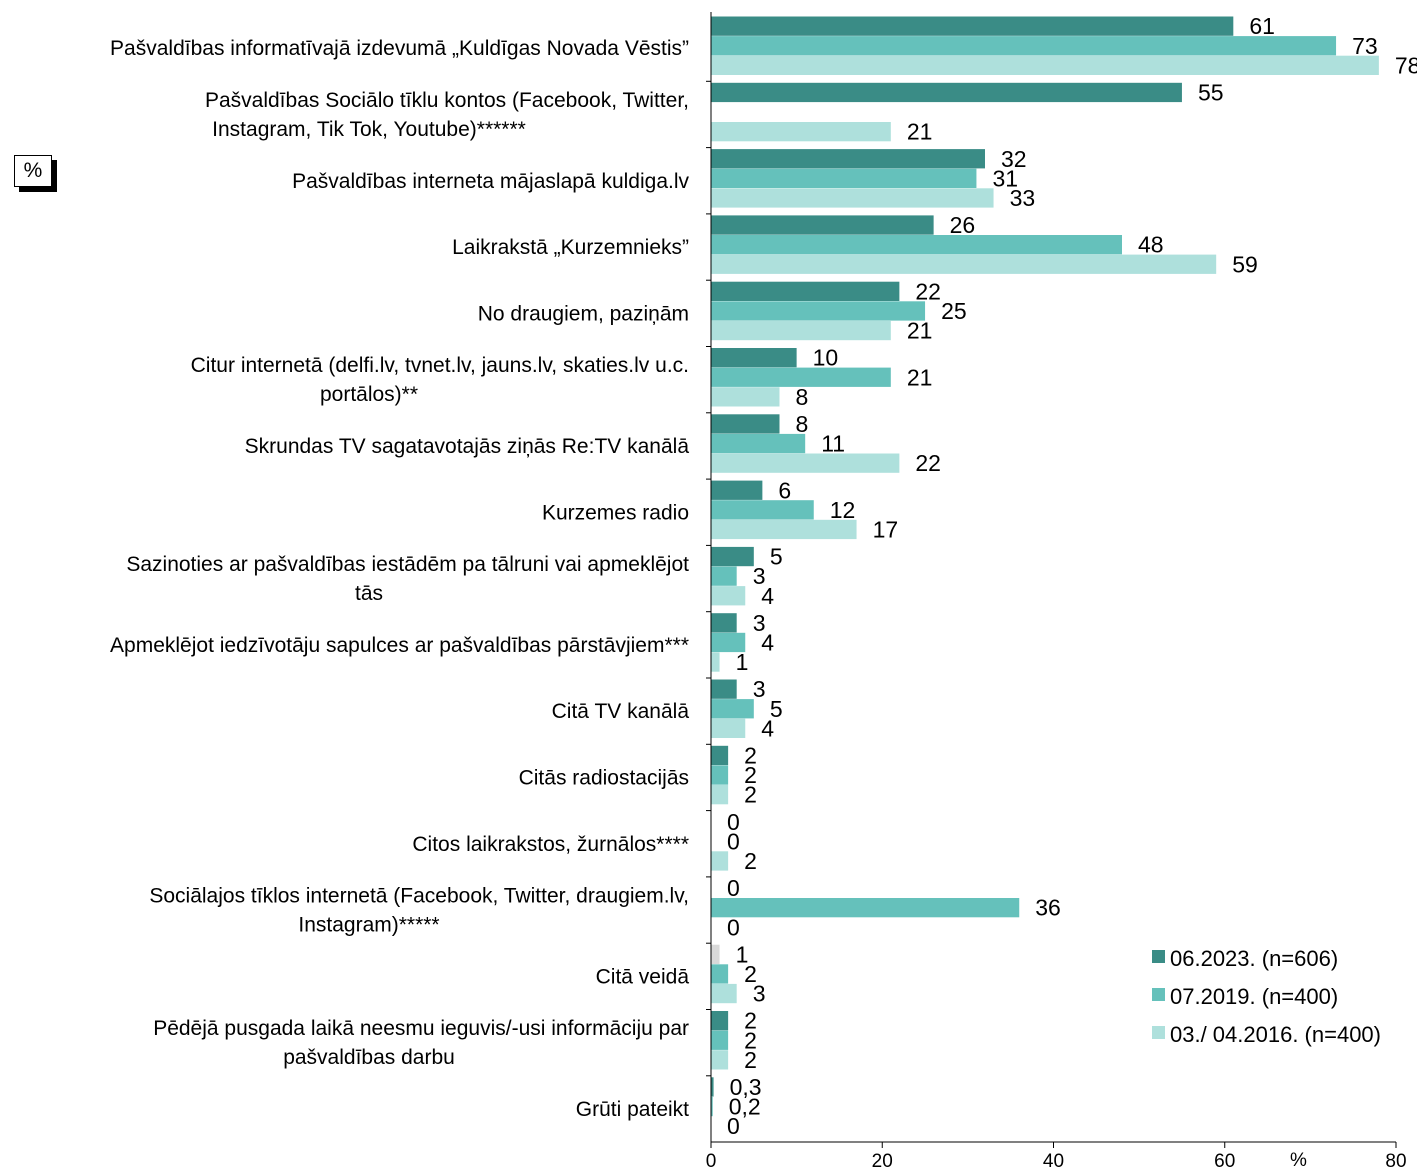 This screenshot has height=1174, width=1417. What do you see at coordinates (1224, 1161) in the screenshot?
I see `x-tick-label: 60` at bounding box center [1224, 1161].